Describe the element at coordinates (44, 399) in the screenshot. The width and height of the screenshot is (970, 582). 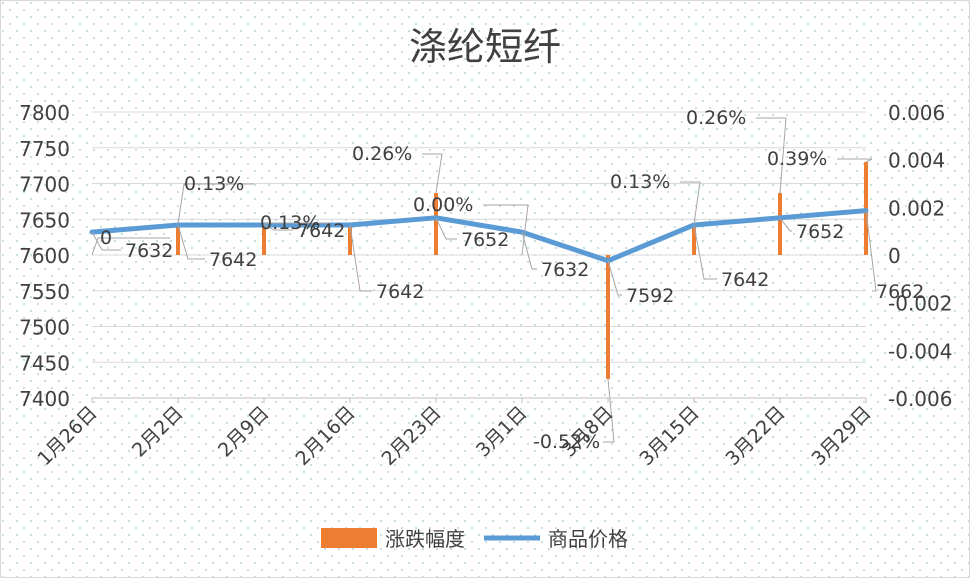
I see `y-left-tick-label: 7400` at that location.